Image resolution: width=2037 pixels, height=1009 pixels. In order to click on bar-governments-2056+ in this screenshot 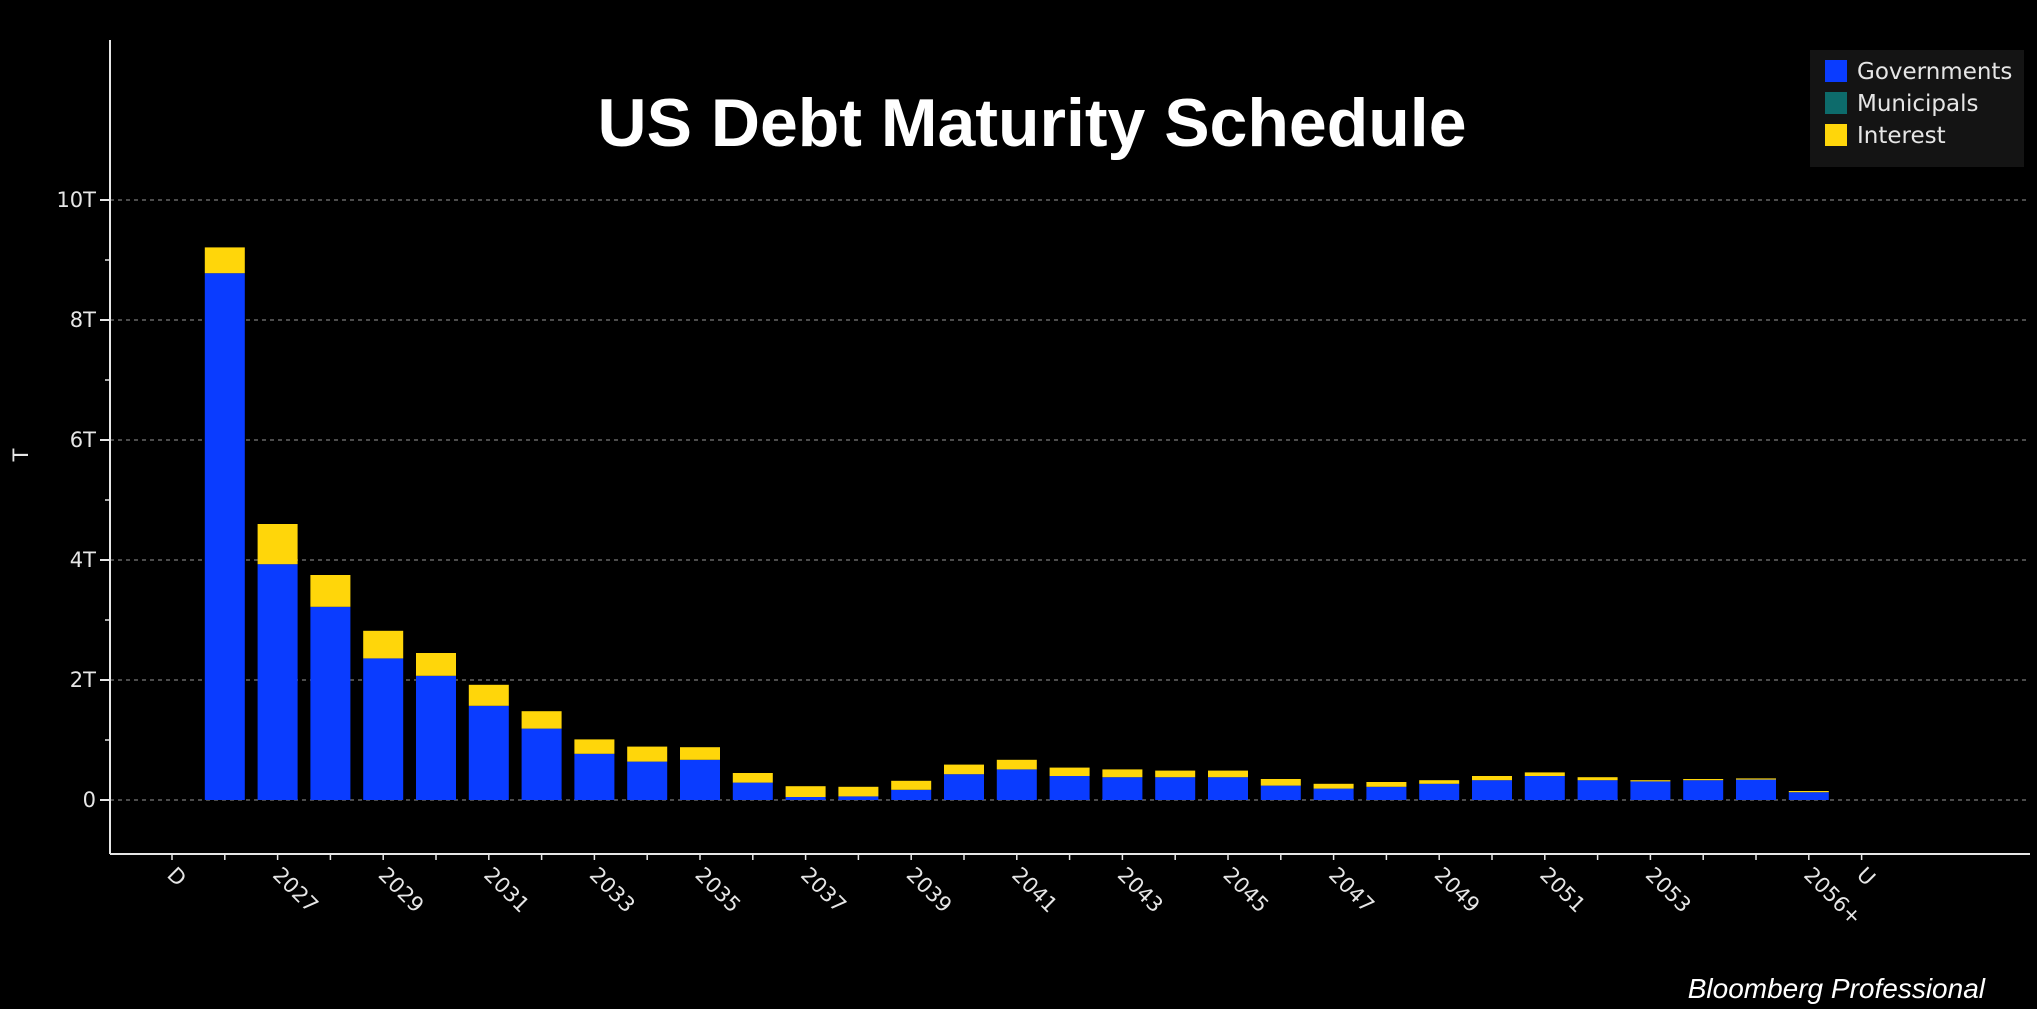, I will do `click(1808, 796)`.